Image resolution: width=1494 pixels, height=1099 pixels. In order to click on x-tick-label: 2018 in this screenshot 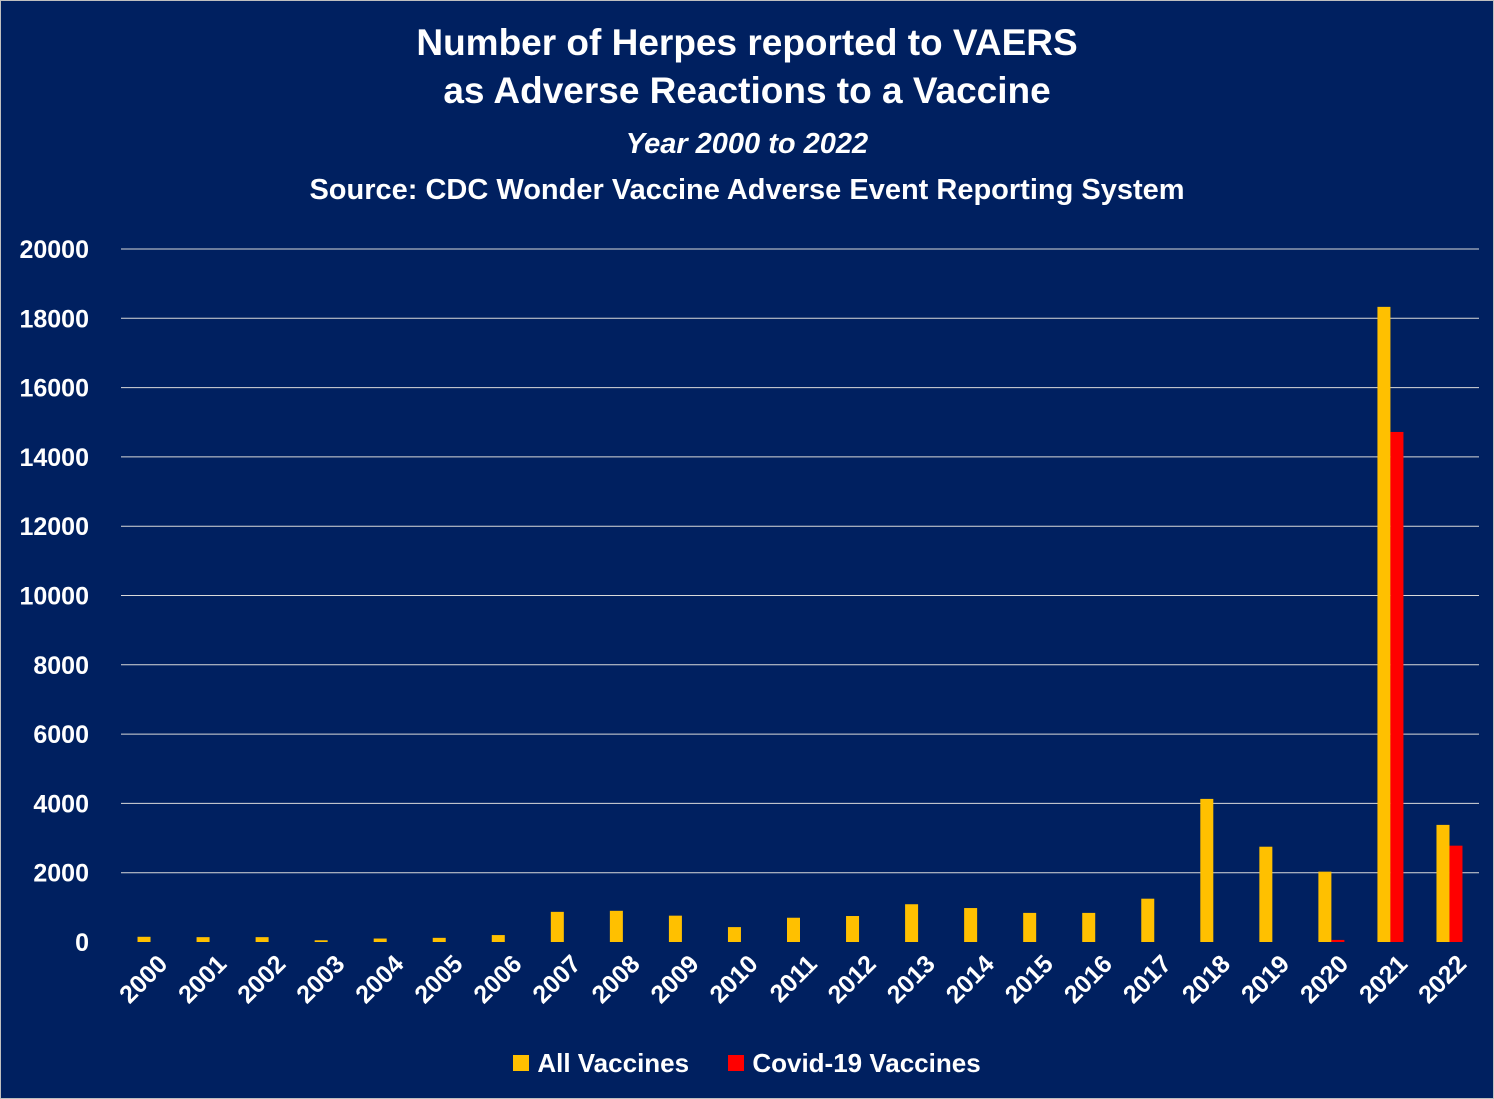, I will do `click(1206, 979)`.